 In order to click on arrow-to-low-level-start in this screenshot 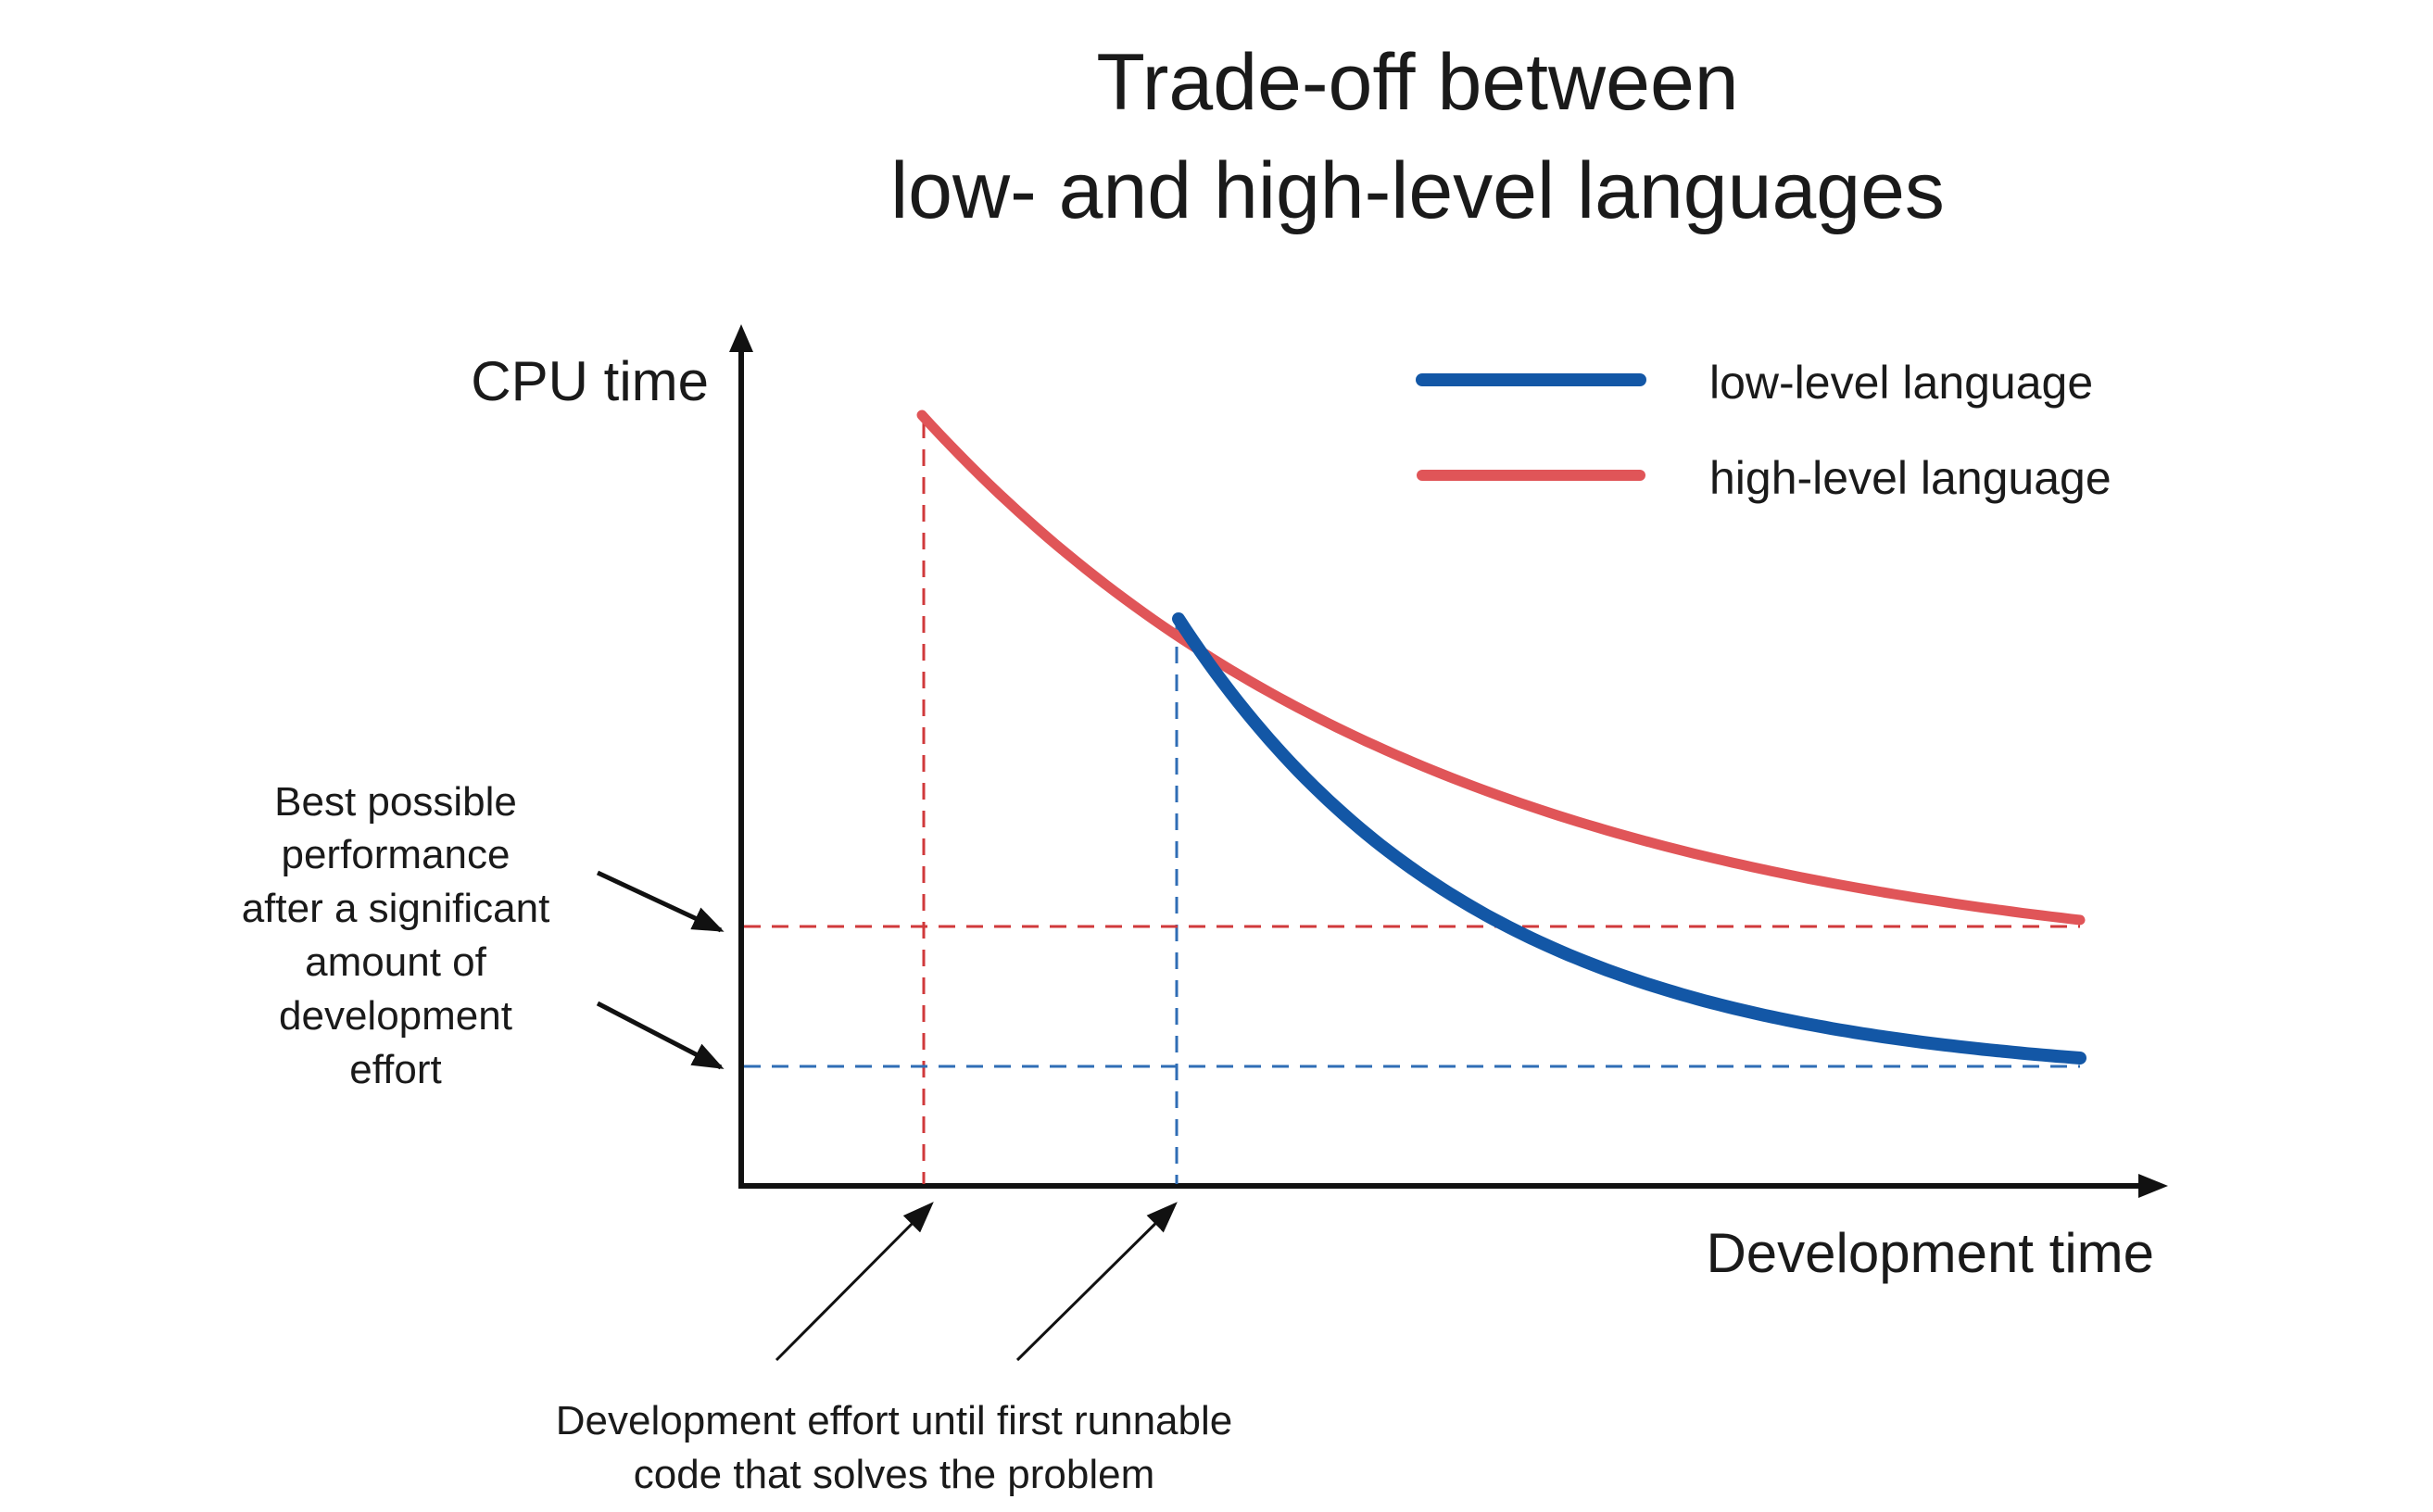, I will do `click(1096, 1282)`.